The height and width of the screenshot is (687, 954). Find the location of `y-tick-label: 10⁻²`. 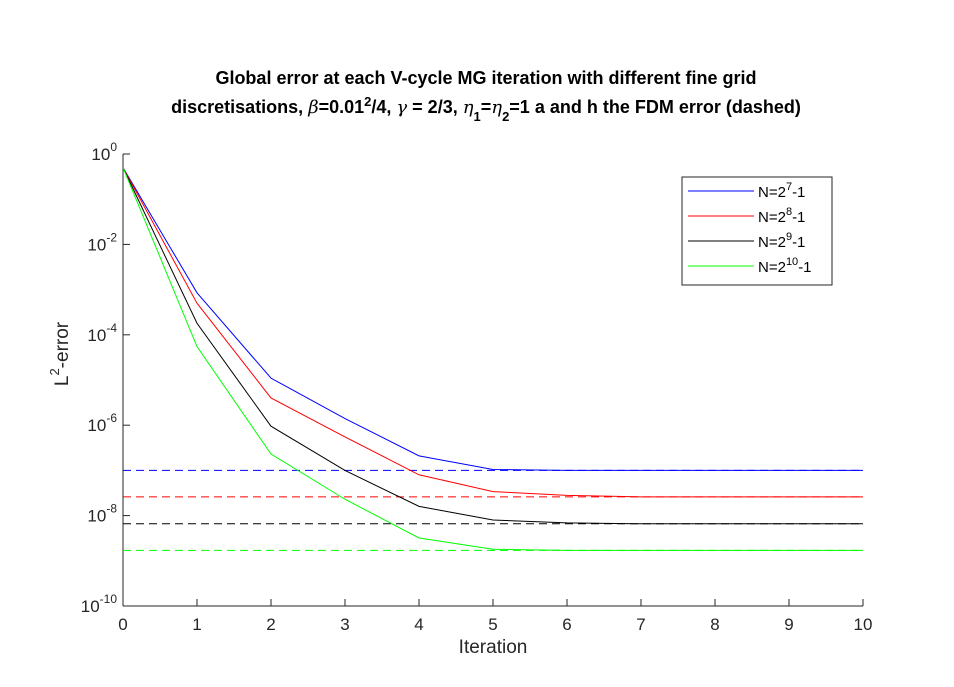

y-tick-label: 10⁻² is located at coordinates (102, 242).